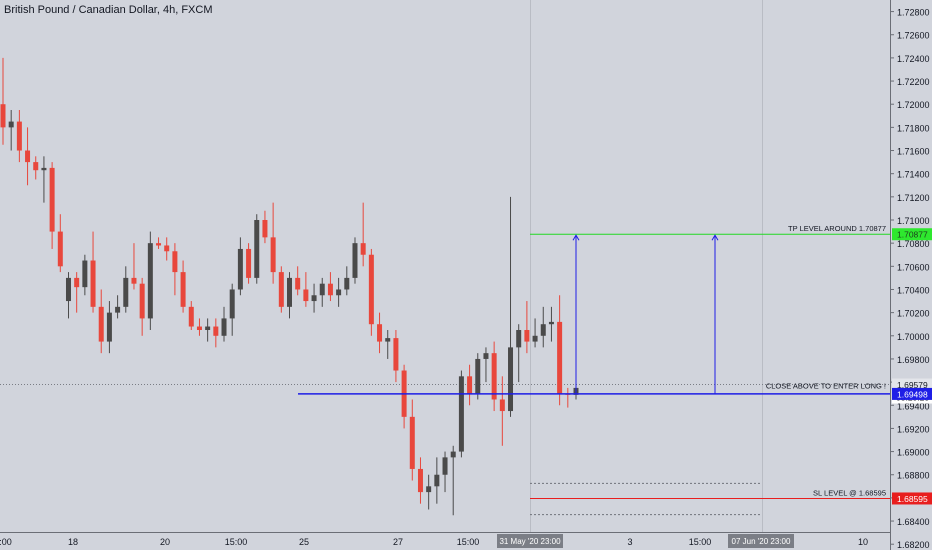 The height and width of the screenshot is (550, 932). What do you see at coordinates (913, 105) in the screenshot?
I see `y-tick-label: 1.72000` at bounding box center [913, 105].